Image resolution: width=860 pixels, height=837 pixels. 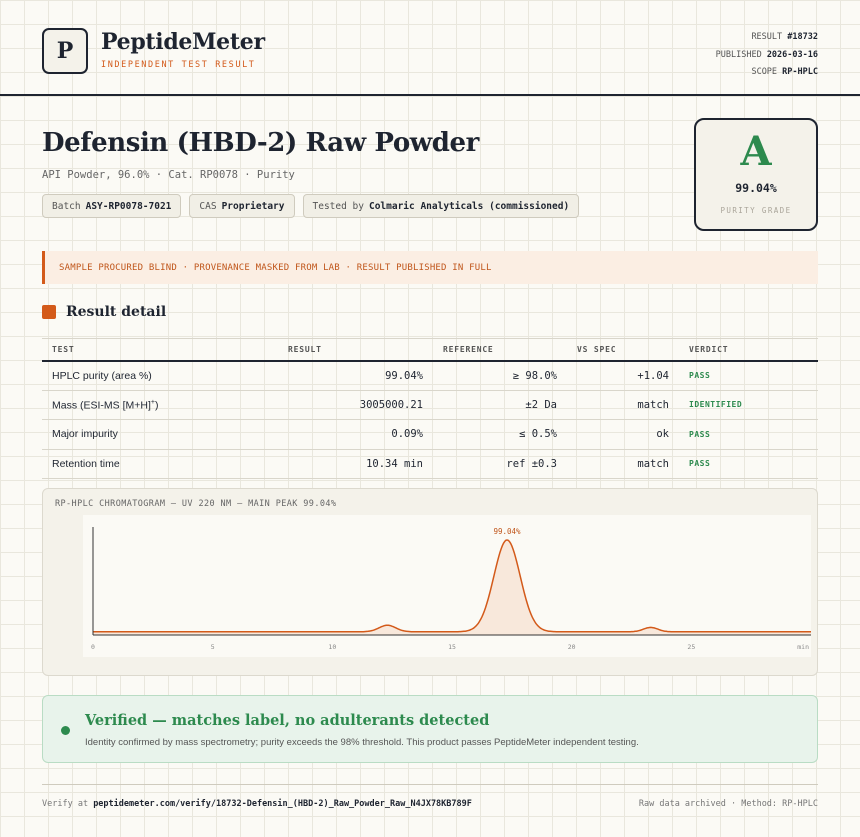 What do you see at coordinates (623, 375) in the screenshot?
I see `cell-vs-spec: +1.04` at bounding box center [623, 375].